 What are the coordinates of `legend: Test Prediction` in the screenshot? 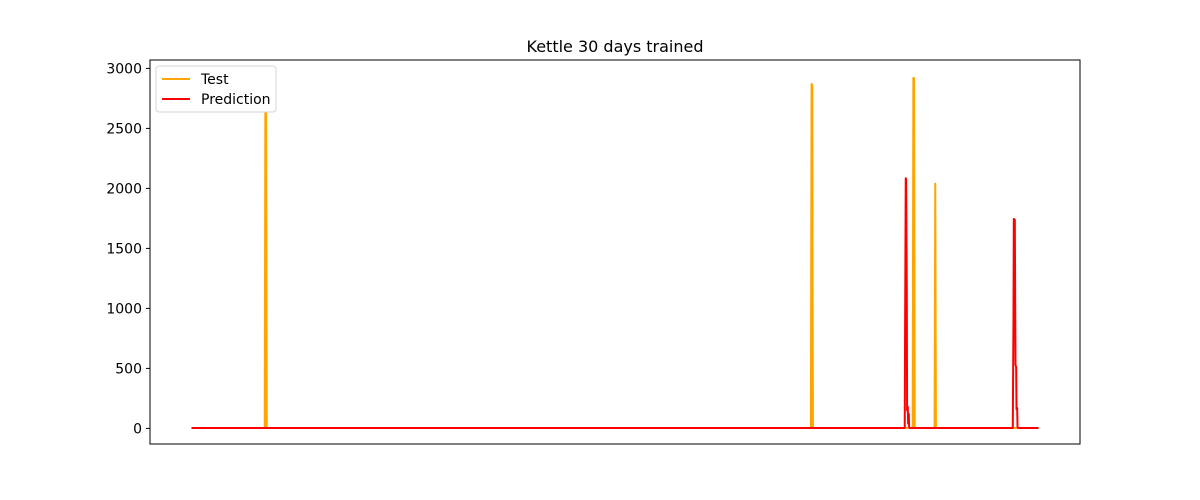 It's located at (216, 89).